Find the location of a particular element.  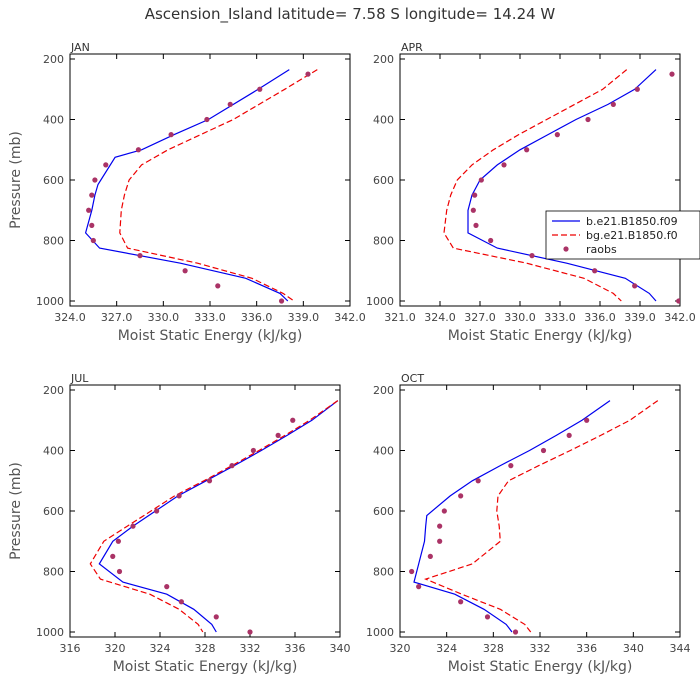

x-tick-label: 324.0 is located at coordinates (70, 317).